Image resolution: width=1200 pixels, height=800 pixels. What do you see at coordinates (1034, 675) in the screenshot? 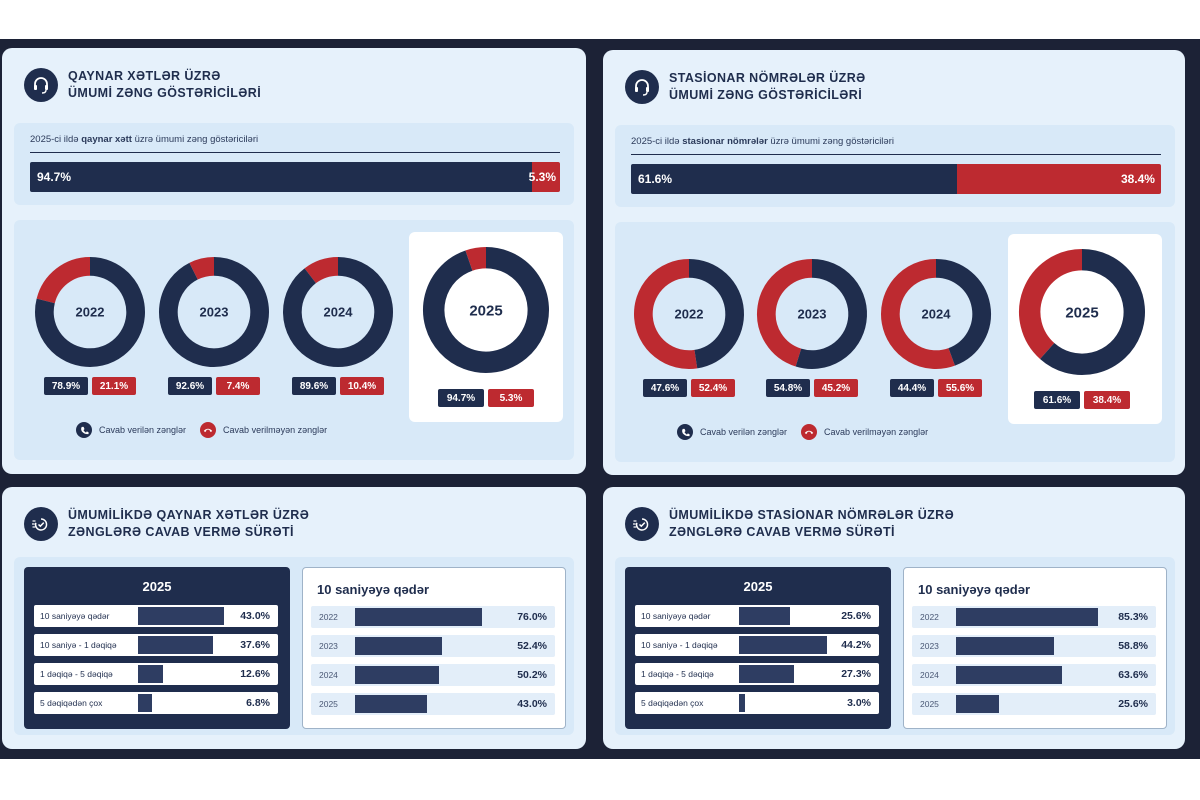
I see `bar-row: 2024 63.6%` at bounding box center [1034, 675].